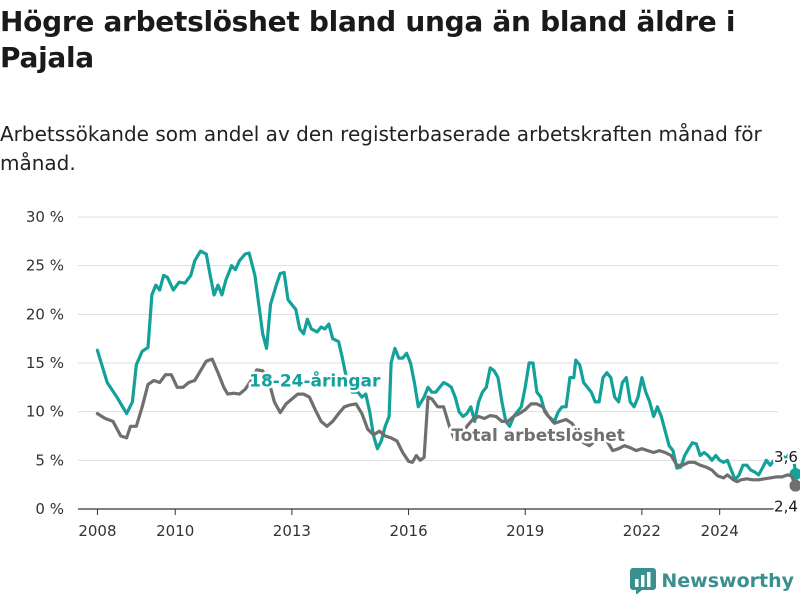 The image size is (800, 600). What do you see at coordinates (643, 581) in the screenshot?
I see `newsworthy-logo-icon` at bounding box center [643, 581].